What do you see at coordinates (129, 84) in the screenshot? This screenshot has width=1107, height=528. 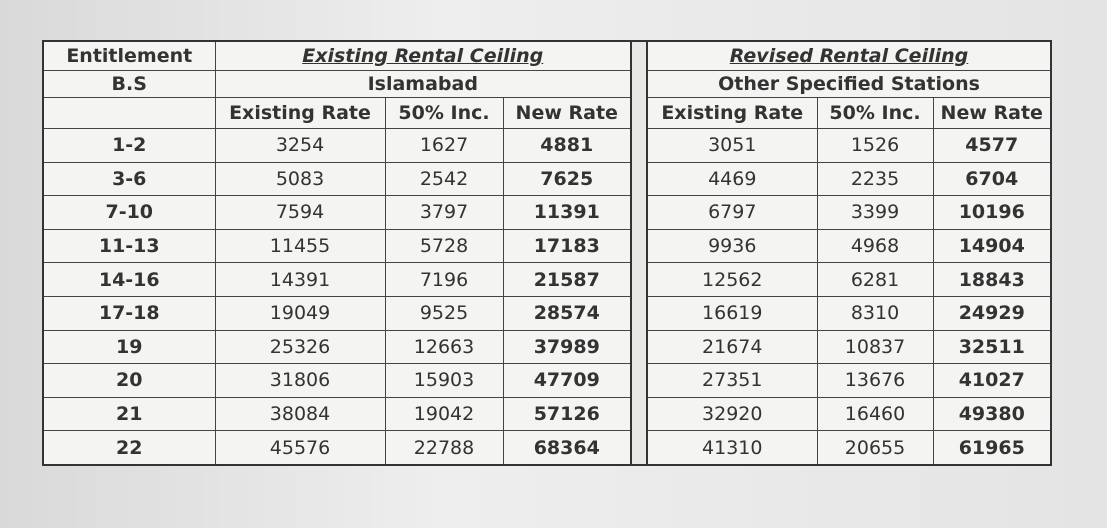 I see `header-cell: B.S` at bounding box center [129, 84].